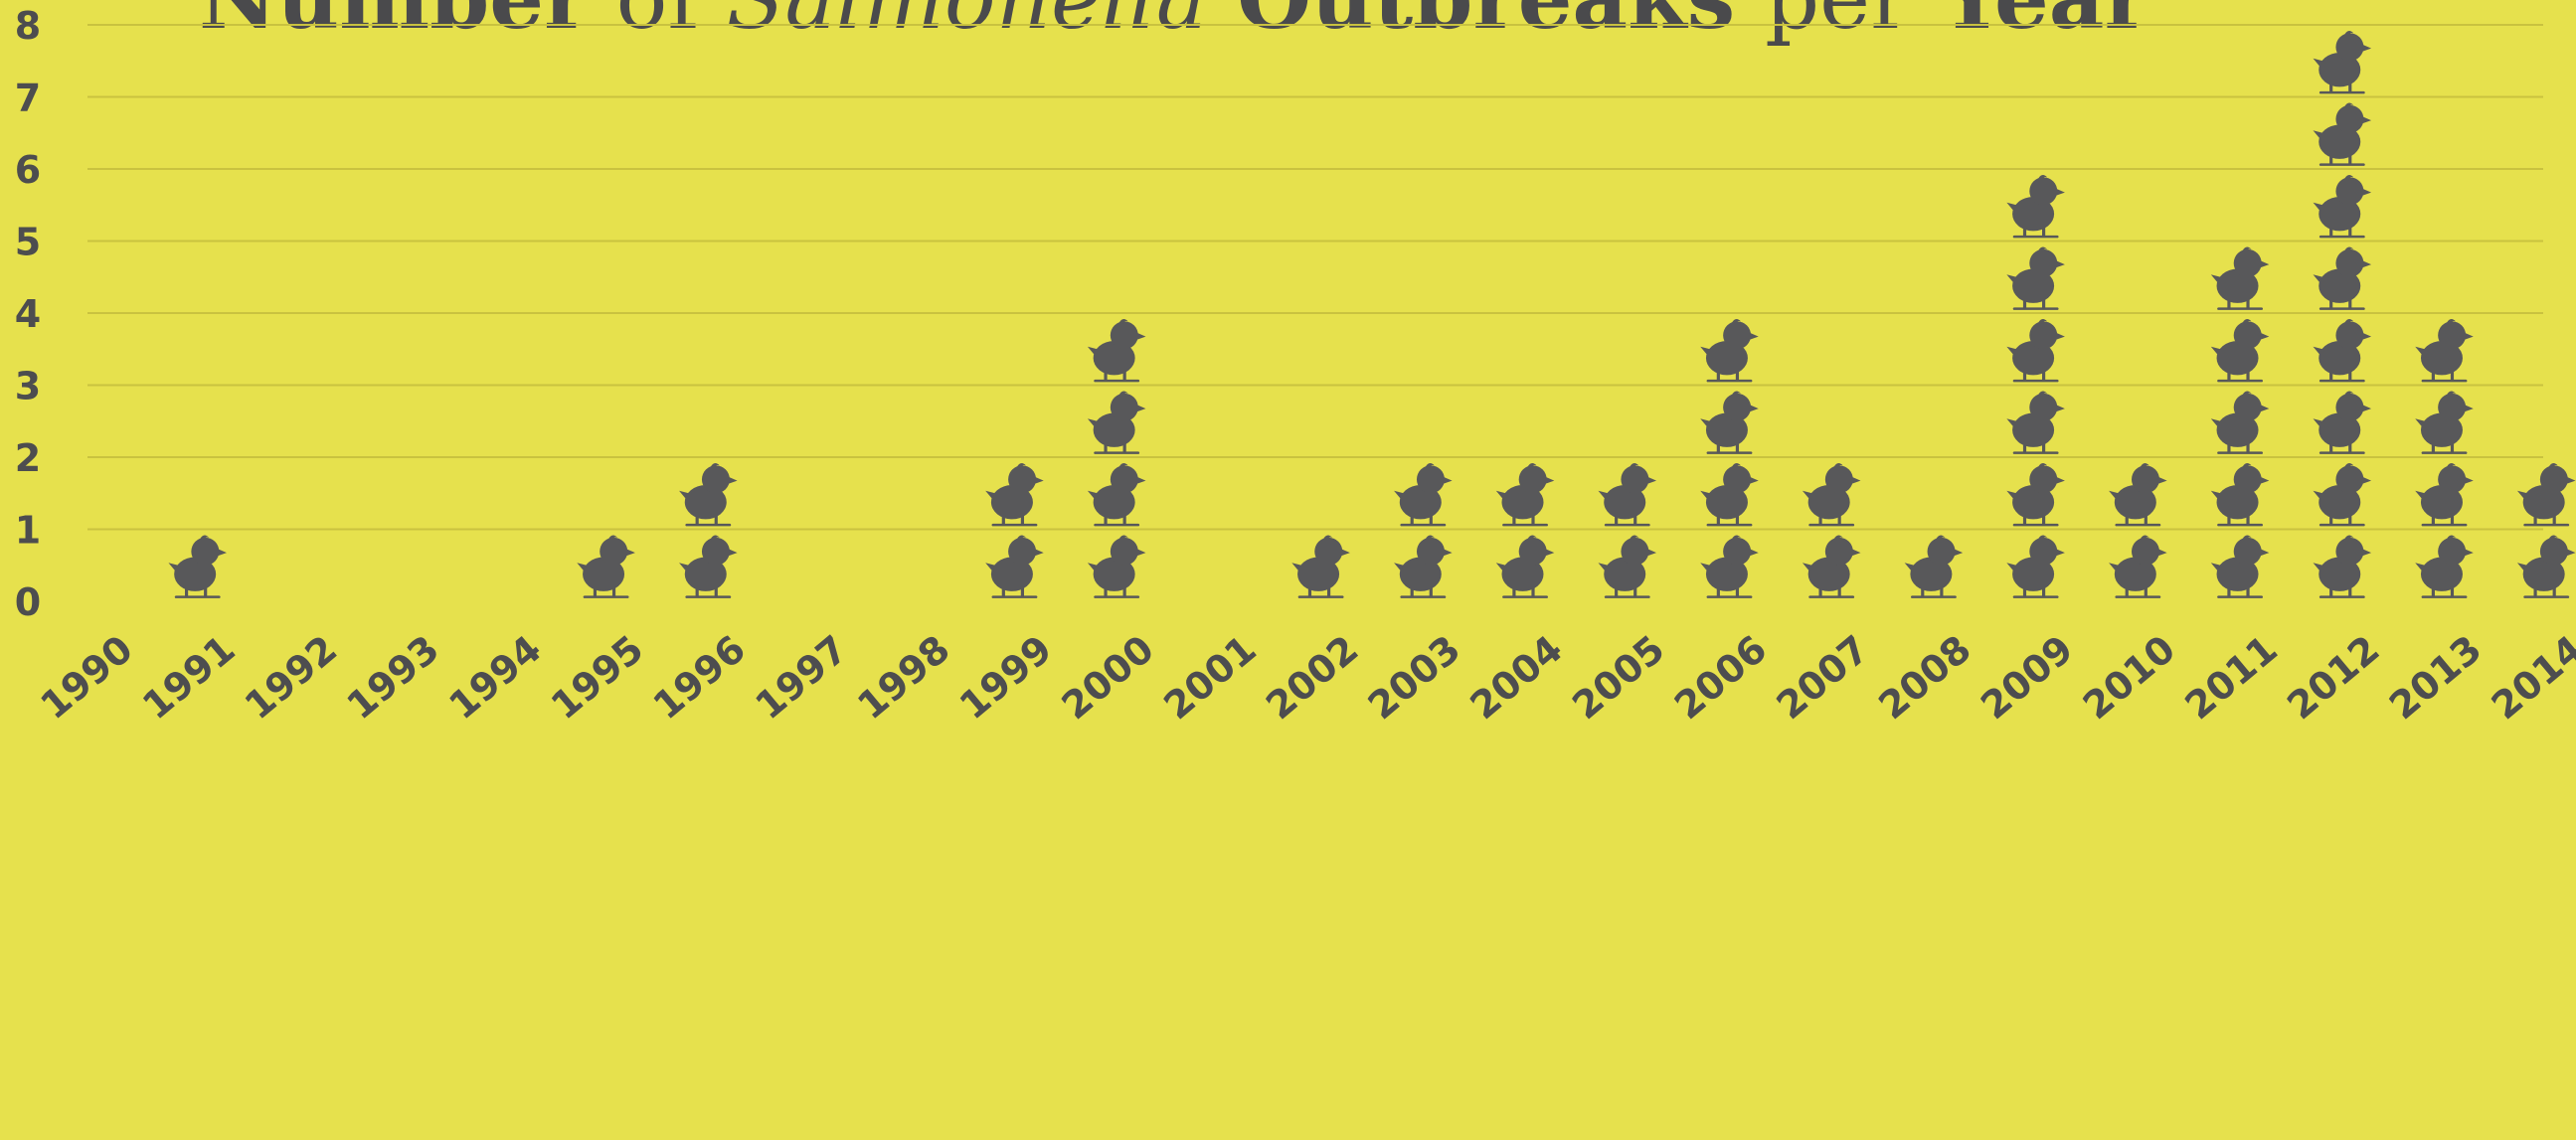 This screenshot has height=1140, width=2576. Describe the element at coordinates (2342, 314) in the screenshot. I see `bar-2012` at that location.